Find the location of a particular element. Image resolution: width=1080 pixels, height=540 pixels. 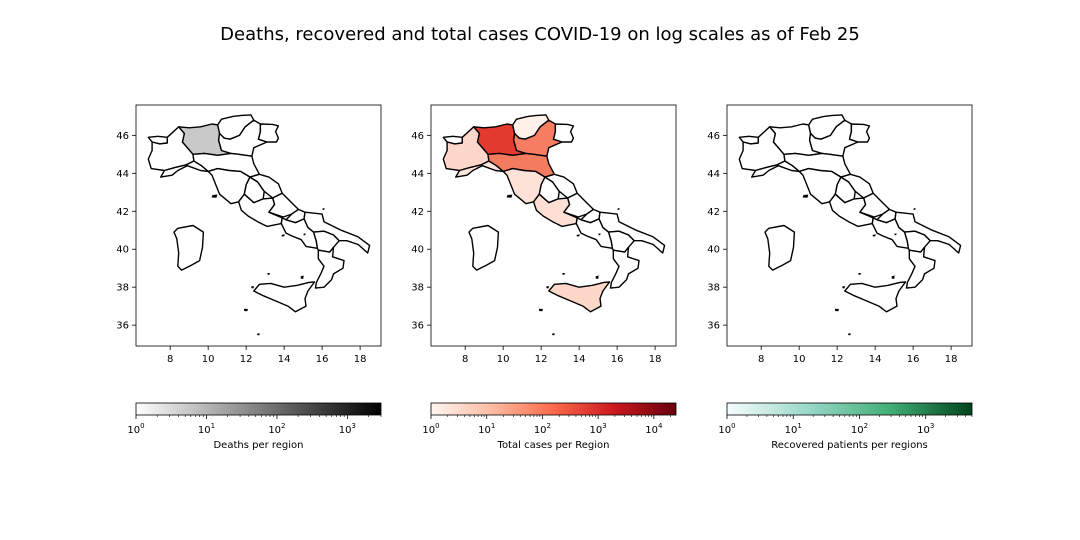

colorbar-tick-label: 10⁴ is located at coordinates (654, 429).